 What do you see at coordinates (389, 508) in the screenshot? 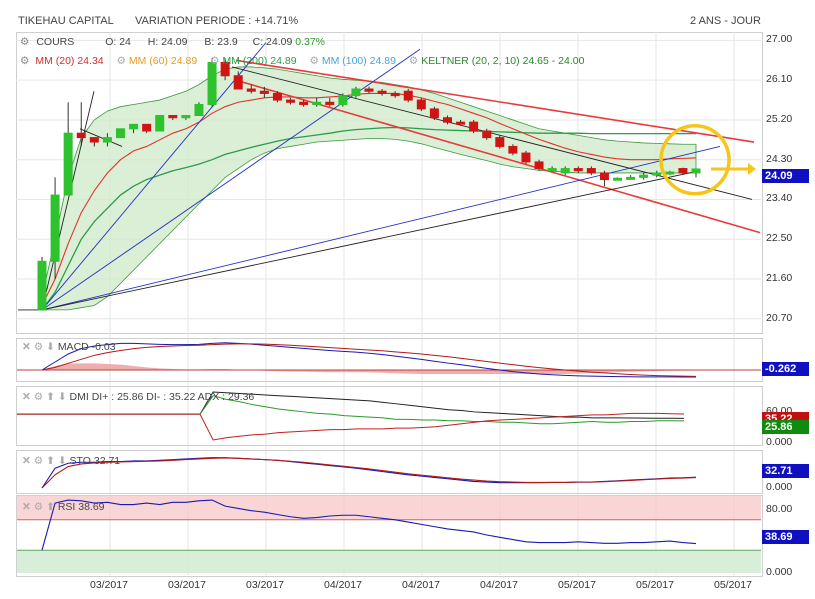
I see `rsi-overbought-zone` at bounding box center [389, 508].